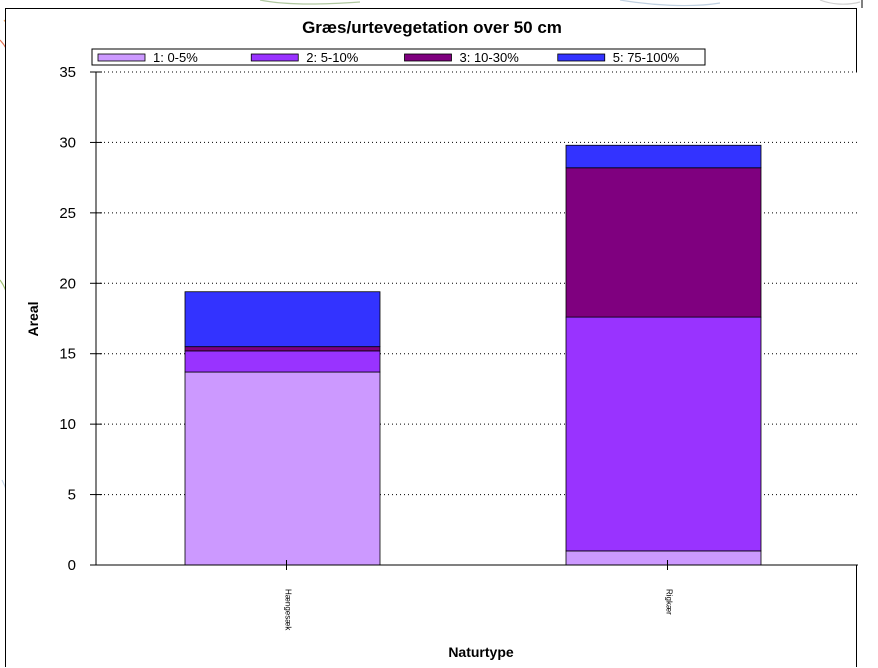 This screenshot has width=878, height=668. Describe the element at coordinates (490, 57) in the screenshot. I see `legend-label: 3: 10-30%` at that location.